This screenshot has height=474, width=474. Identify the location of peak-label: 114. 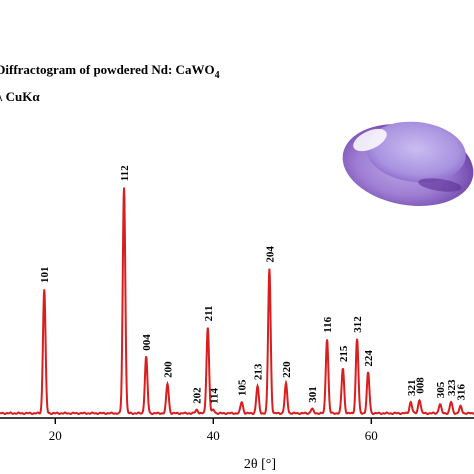
(214, 396).